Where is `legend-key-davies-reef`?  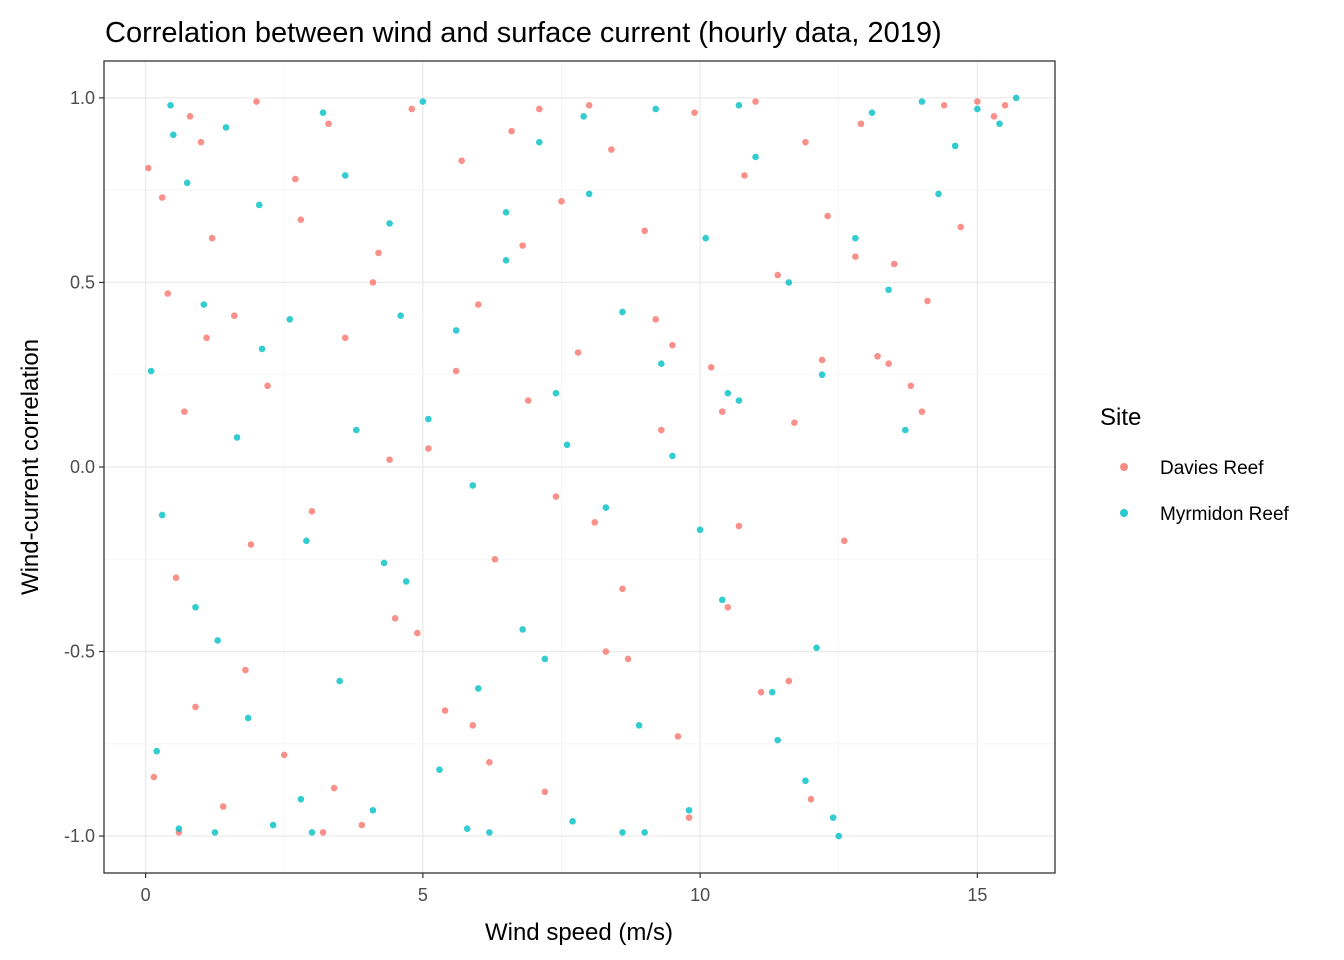
legend-key-davies-reef is located at coordinates (1124, 467).